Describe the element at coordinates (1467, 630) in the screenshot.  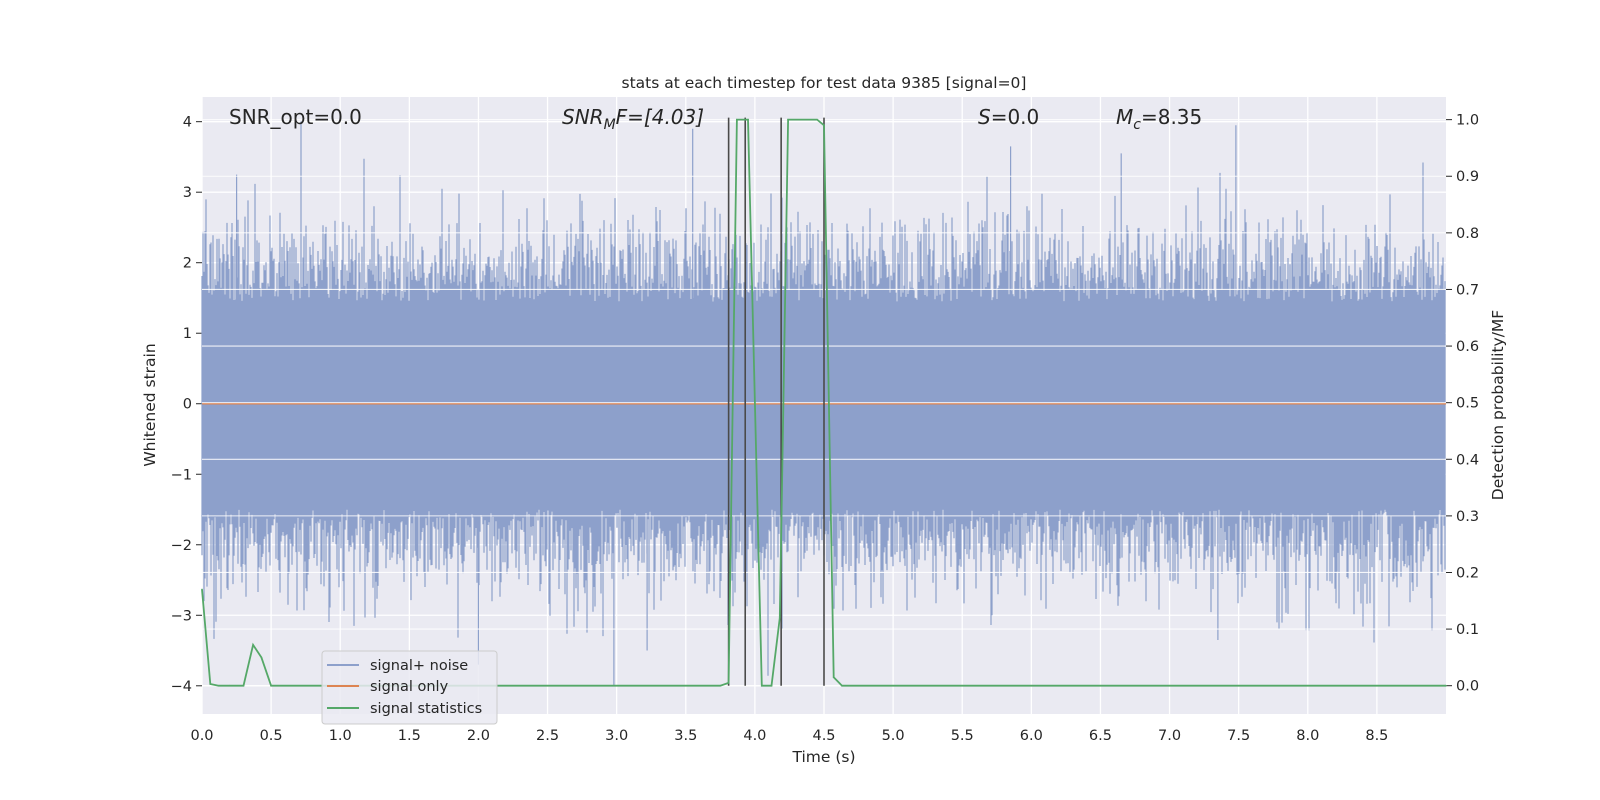
I see `y-right-tick-label: 0.1` at that location.